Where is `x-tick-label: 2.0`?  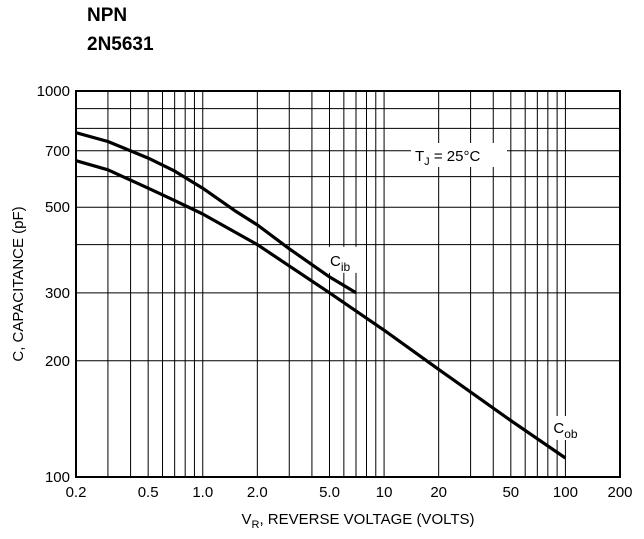 x-tick-label: 2.0 is located at coordinates (257, 492).